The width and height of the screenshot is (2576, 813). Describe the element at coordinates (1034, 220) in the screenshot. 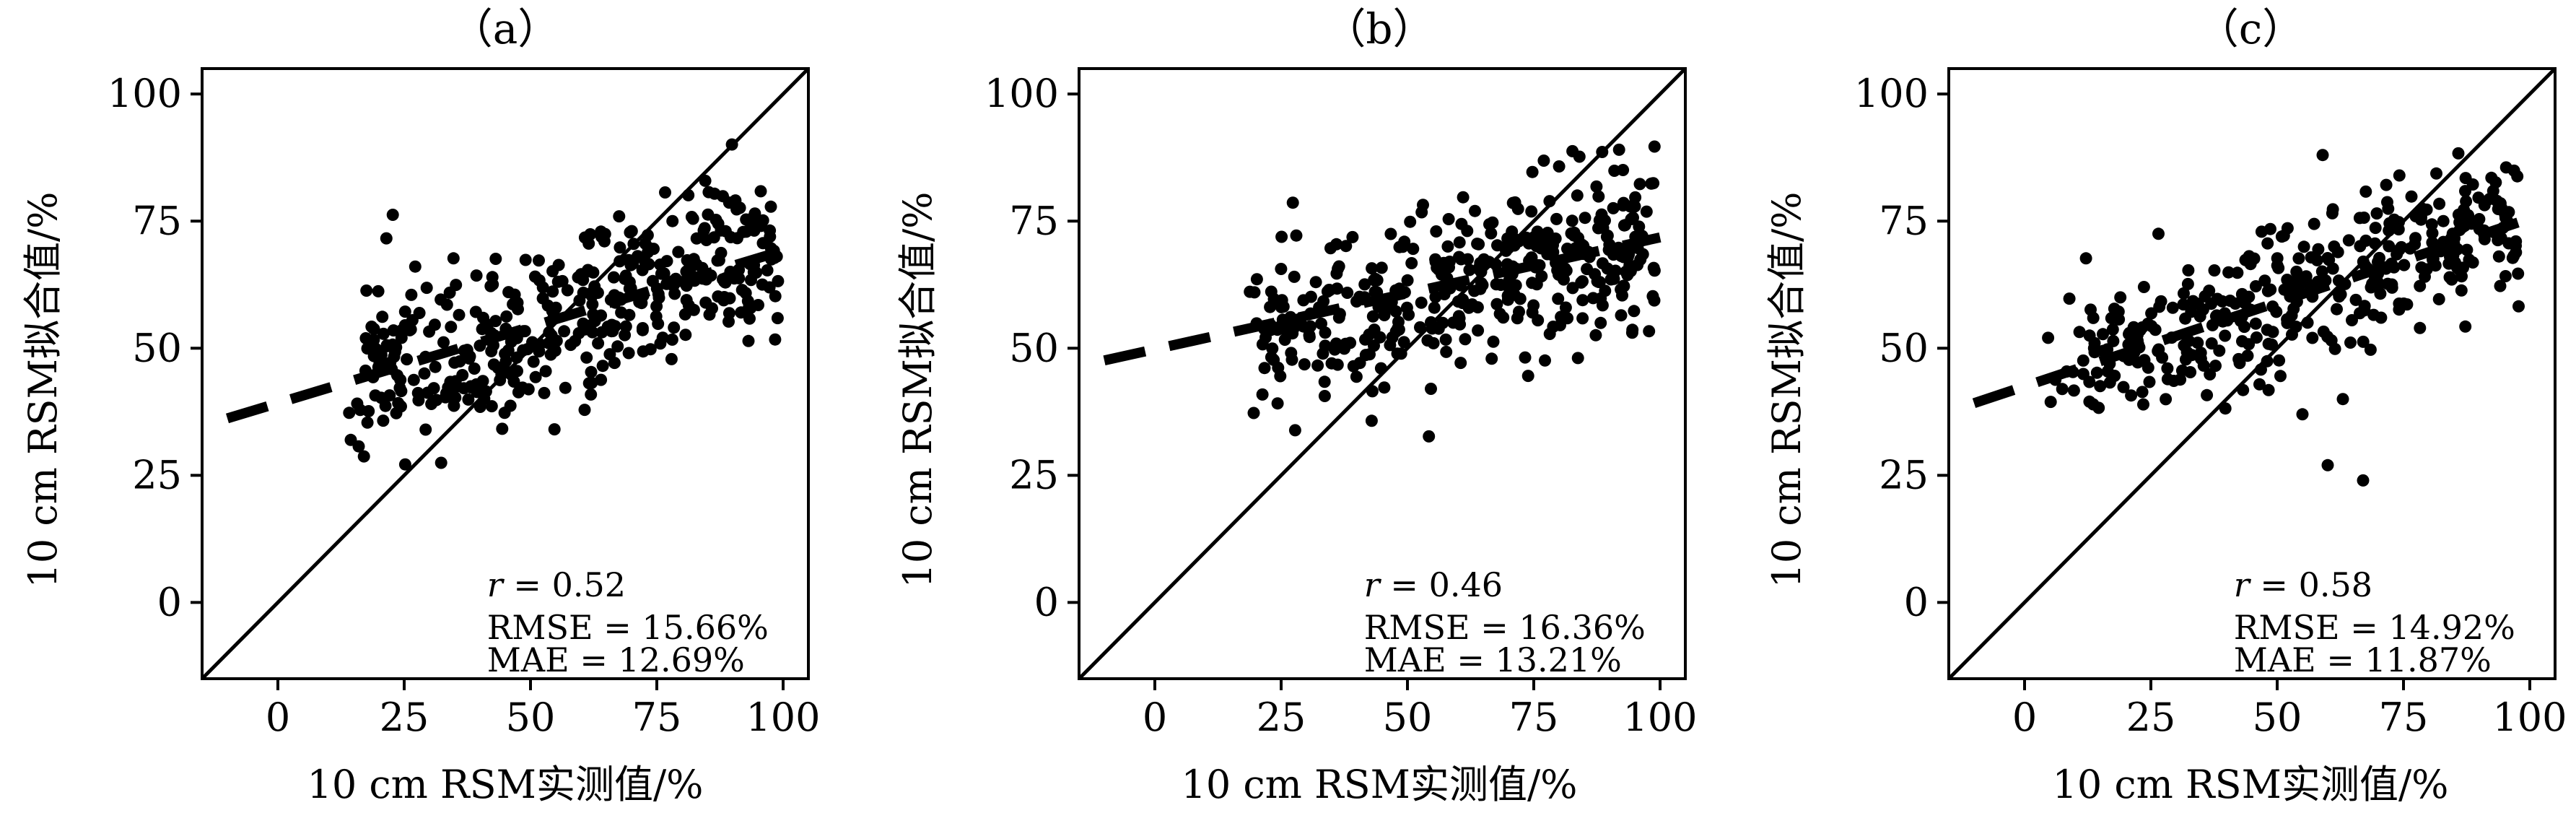

I see `y-tick-label: 75` at that location.